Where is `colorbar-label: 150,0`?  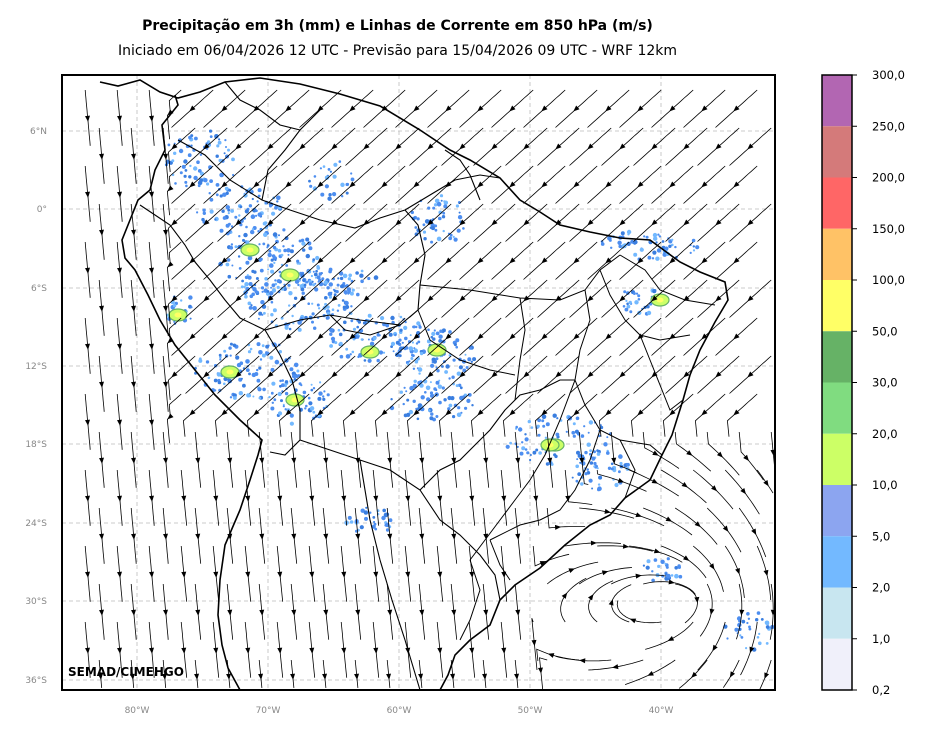 colorbar-label: 150,0 is located at coordinates (888, 229).